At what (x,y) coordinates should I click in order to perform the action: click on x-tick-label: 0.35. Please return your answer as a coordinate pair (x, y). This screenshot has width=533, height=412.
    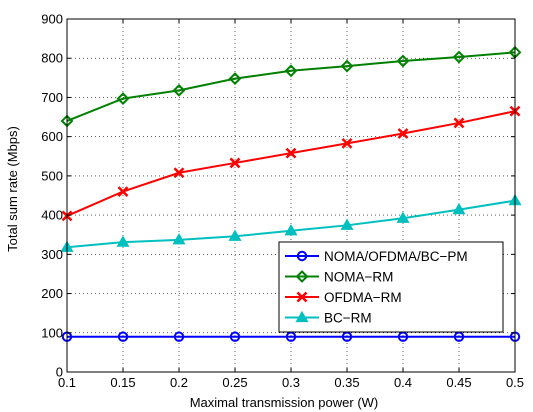
    Looking at the image, I should click on (346, 382).